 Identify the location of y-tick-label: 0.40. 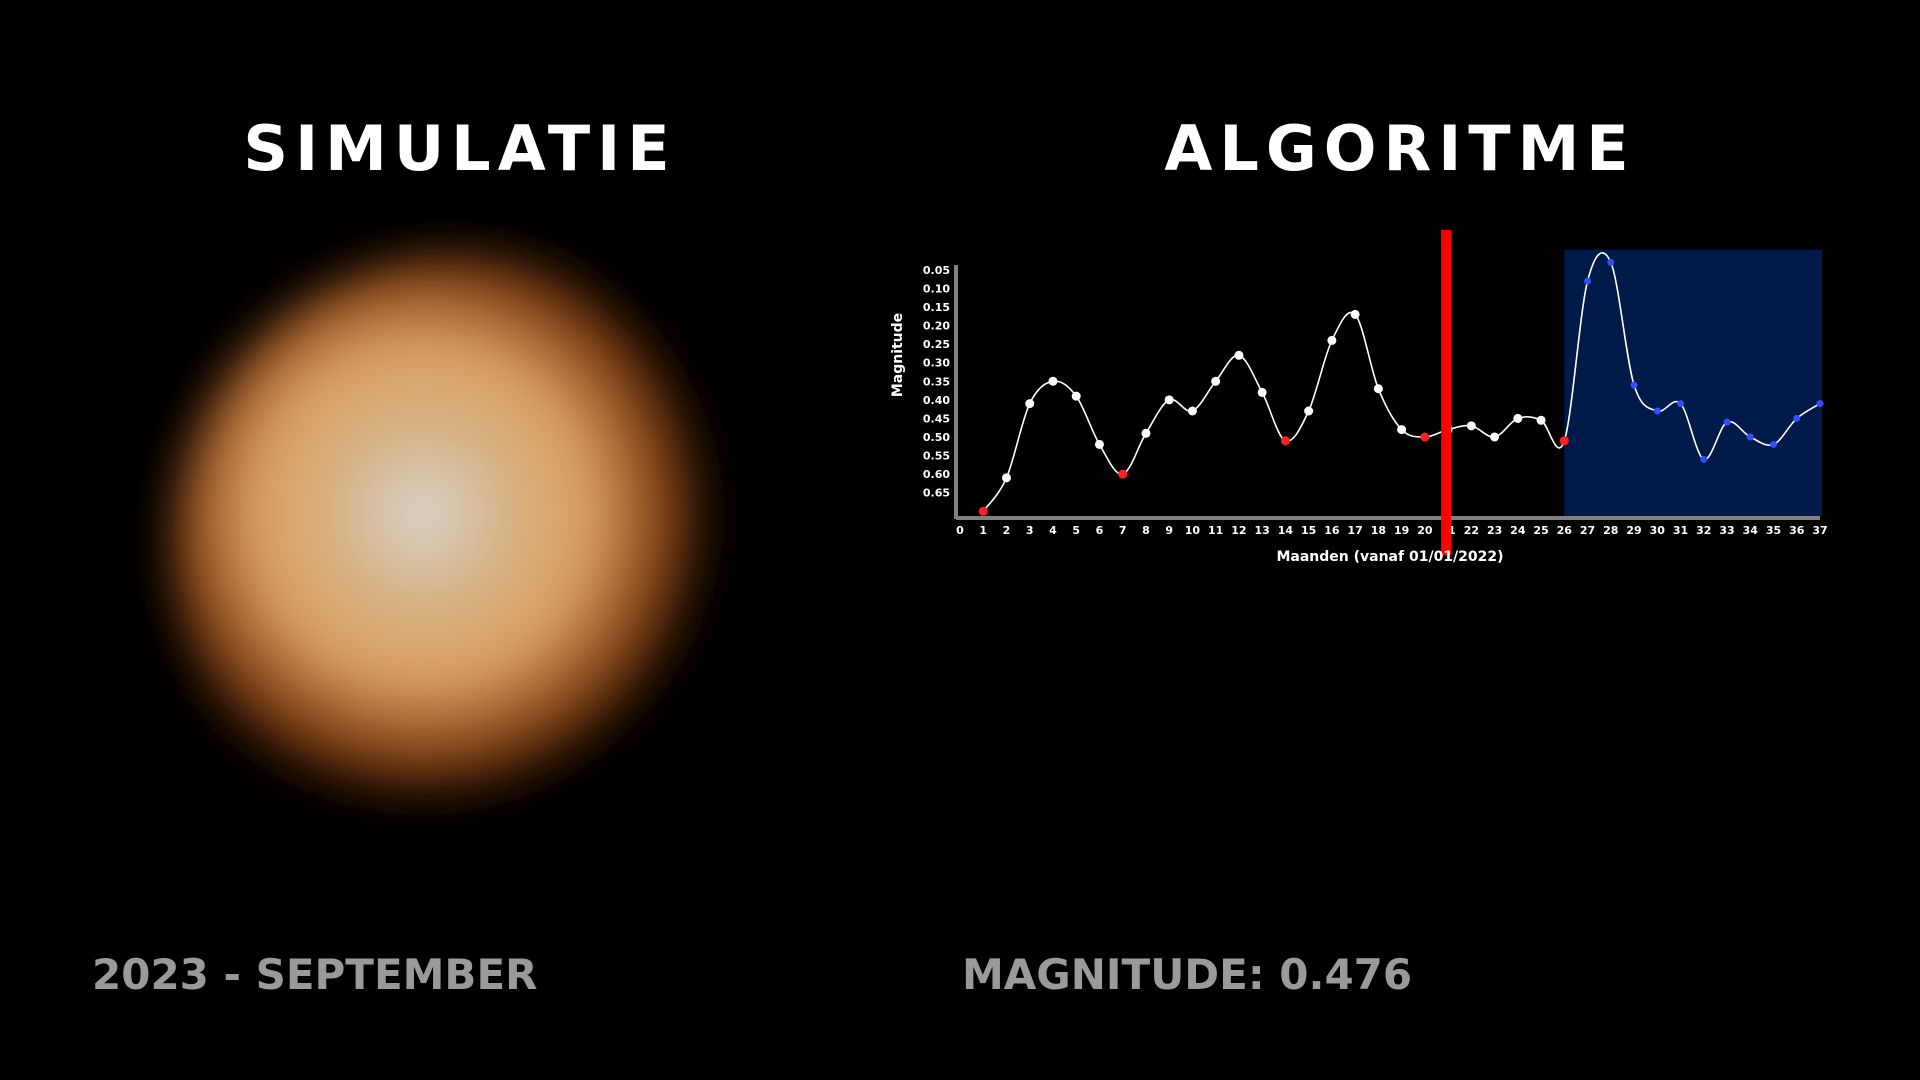
(936, 400).